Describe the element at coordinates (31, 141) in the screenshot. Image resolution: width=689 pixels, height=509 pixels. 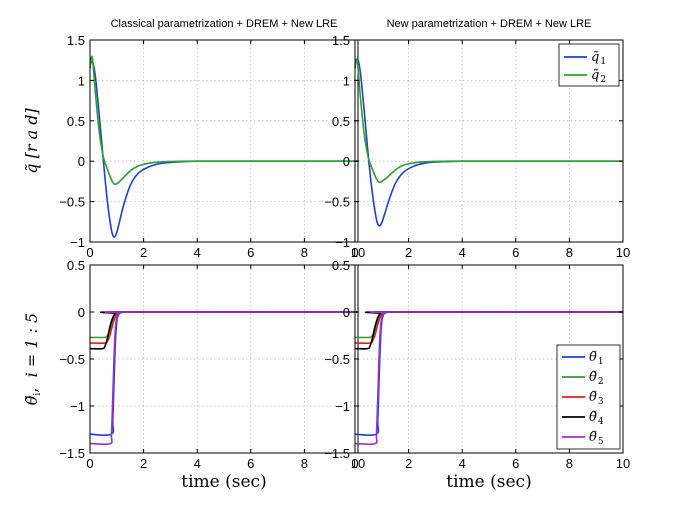
I see `y-axis-label-top: q̃ [r a d]` at that location.